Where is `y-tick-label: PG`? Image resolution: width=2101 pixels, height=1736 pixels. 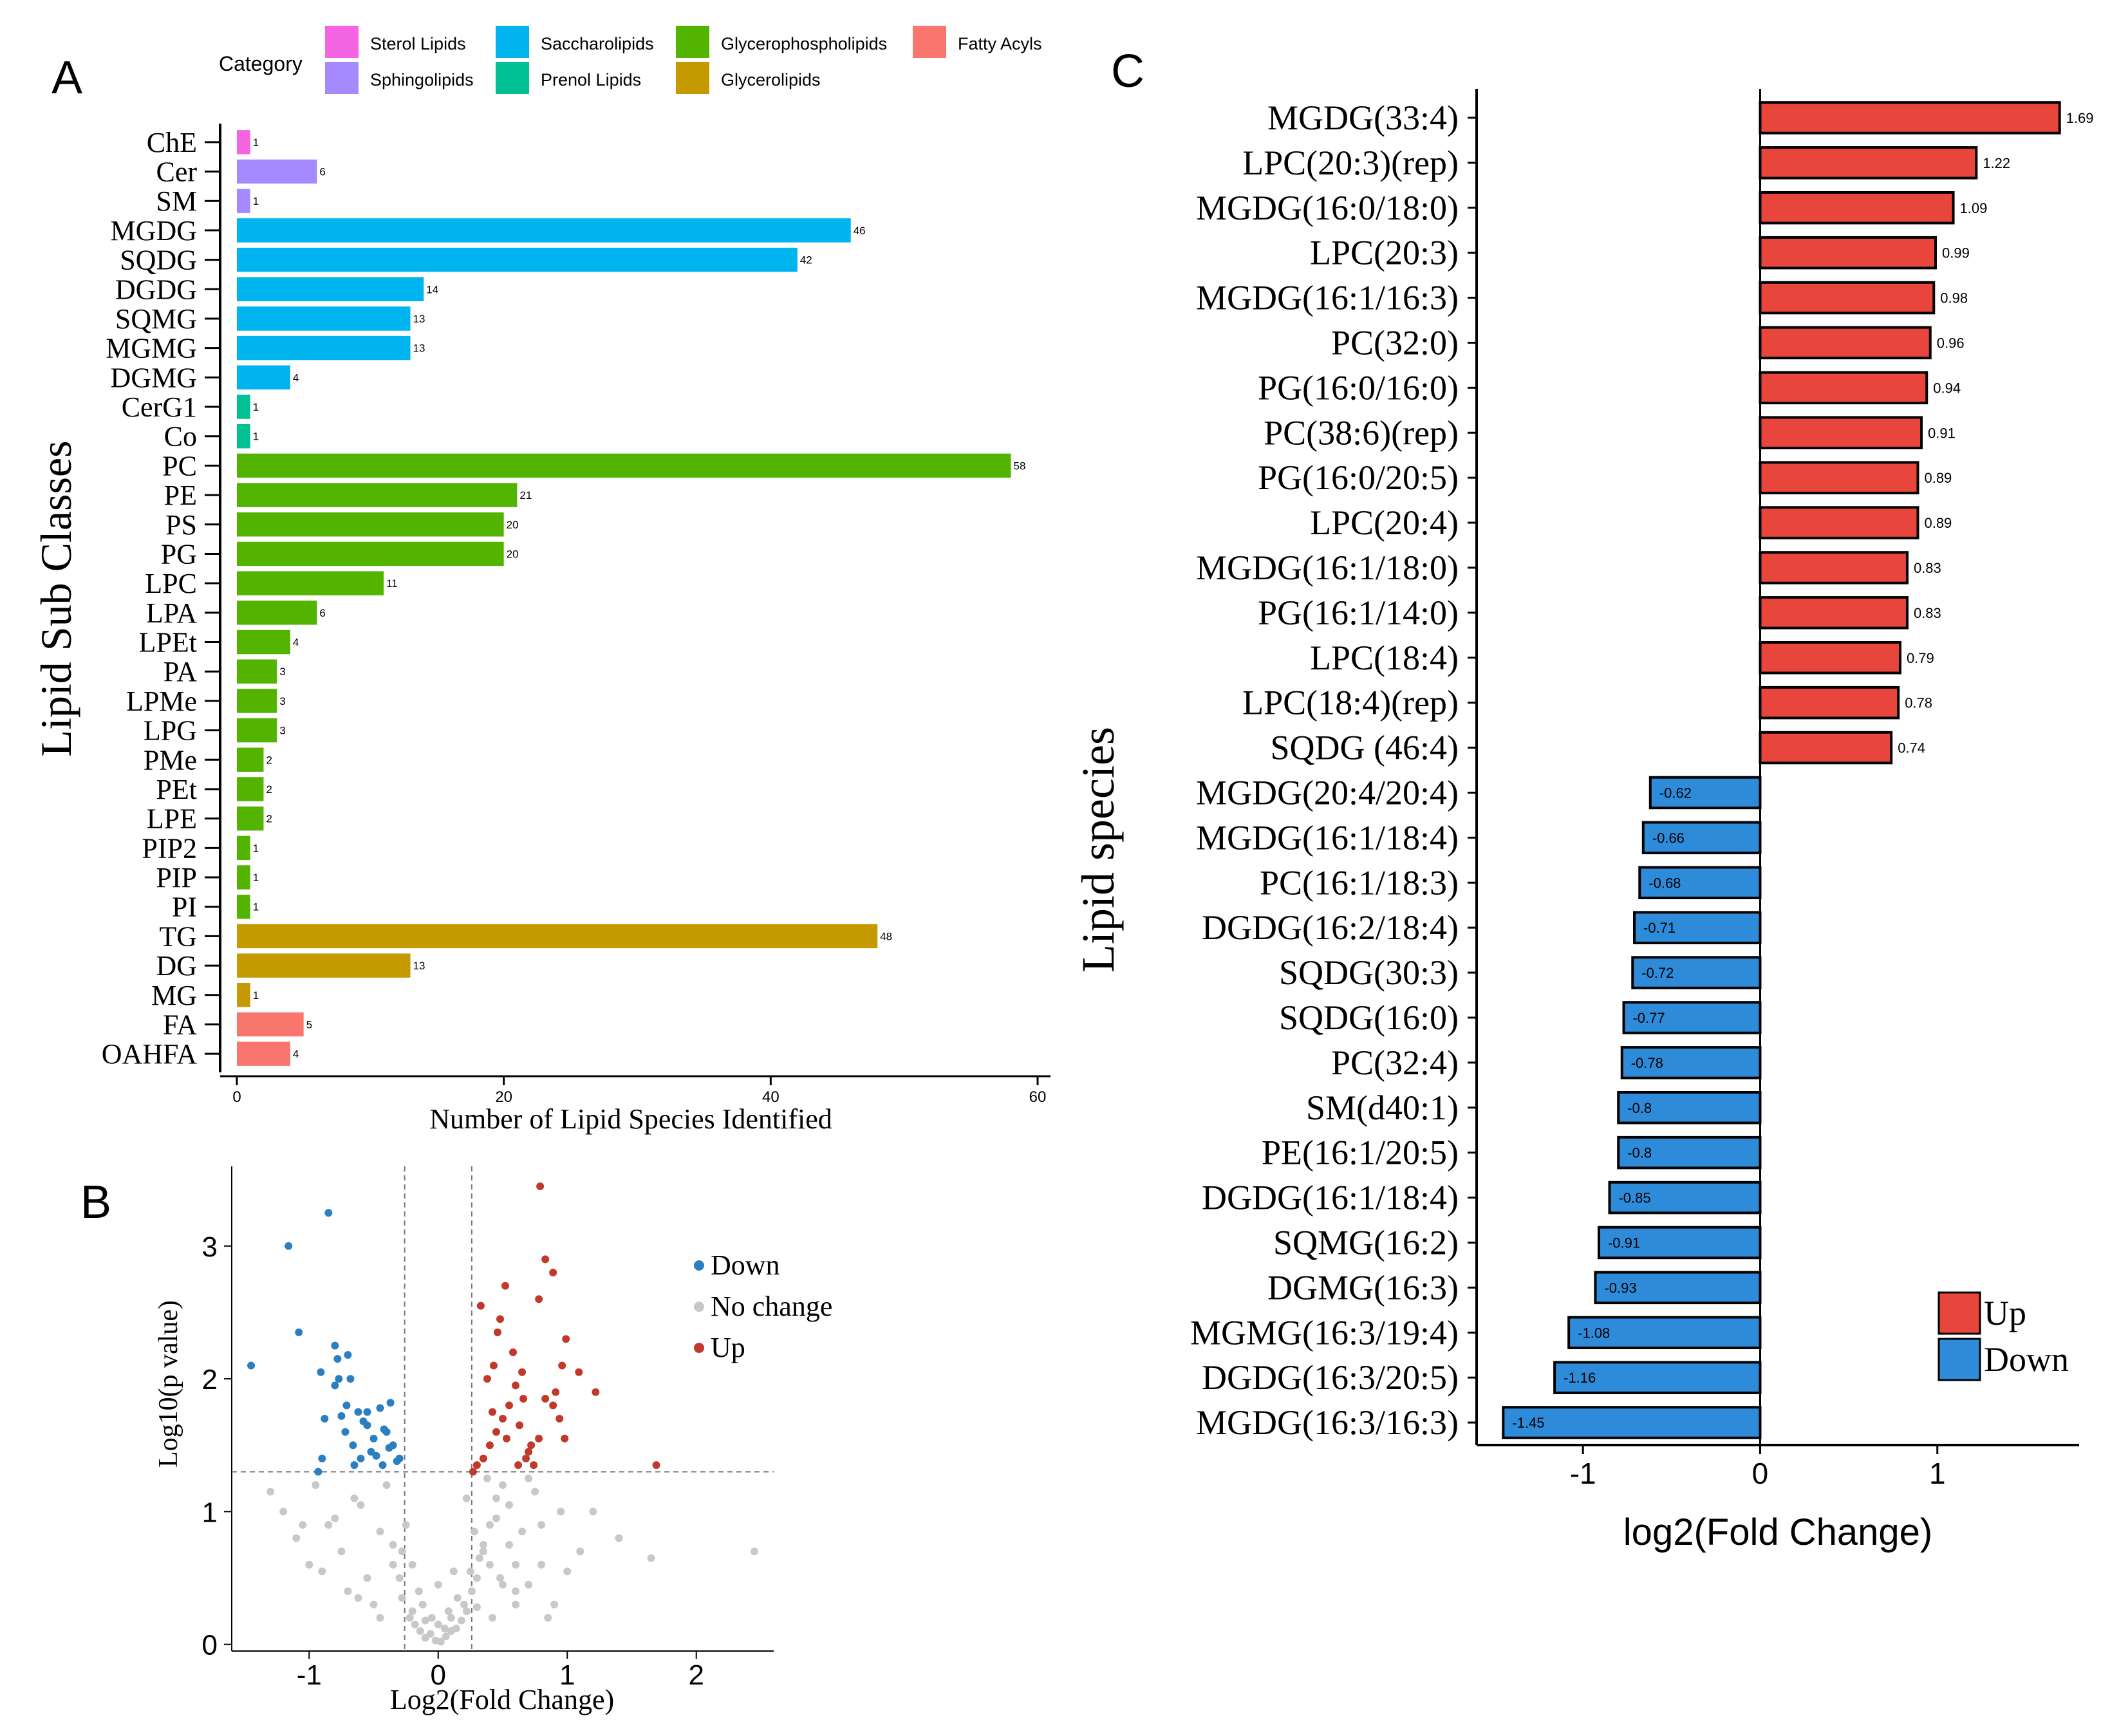 y-tick-label: PG is located at coordinates (179, 554).